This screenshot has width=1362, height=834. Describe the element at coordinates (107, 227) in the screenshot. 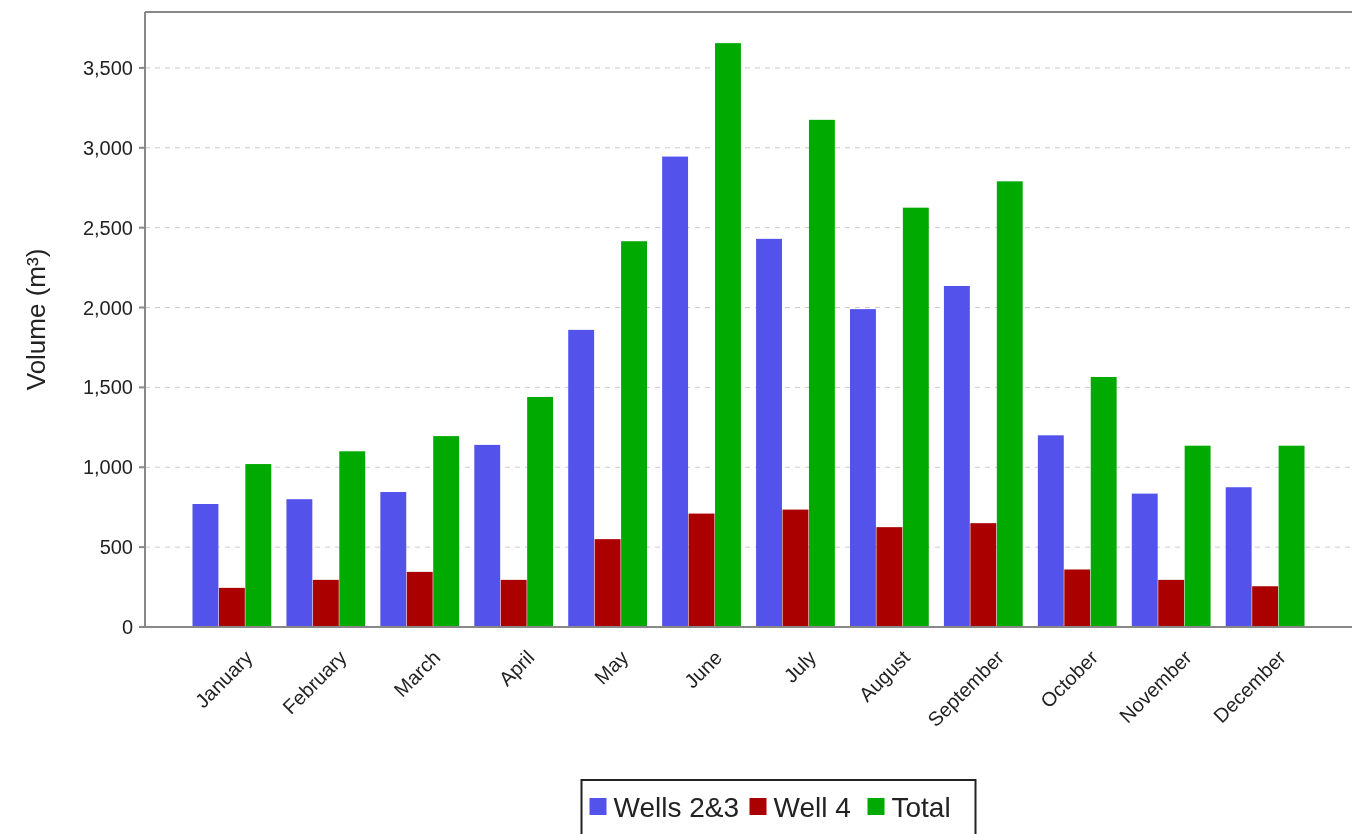

I see `y-tick-label: 2,500` at that location.